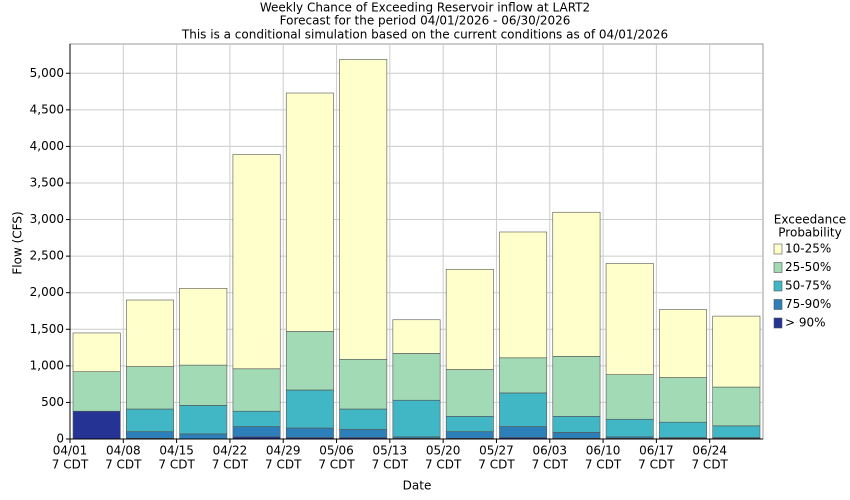 The height and width of the screenshot is (500, 850). Describe the element at coordinates (47, 146) in the screenshot. I see `y-tick-label: 4,000` at that location.